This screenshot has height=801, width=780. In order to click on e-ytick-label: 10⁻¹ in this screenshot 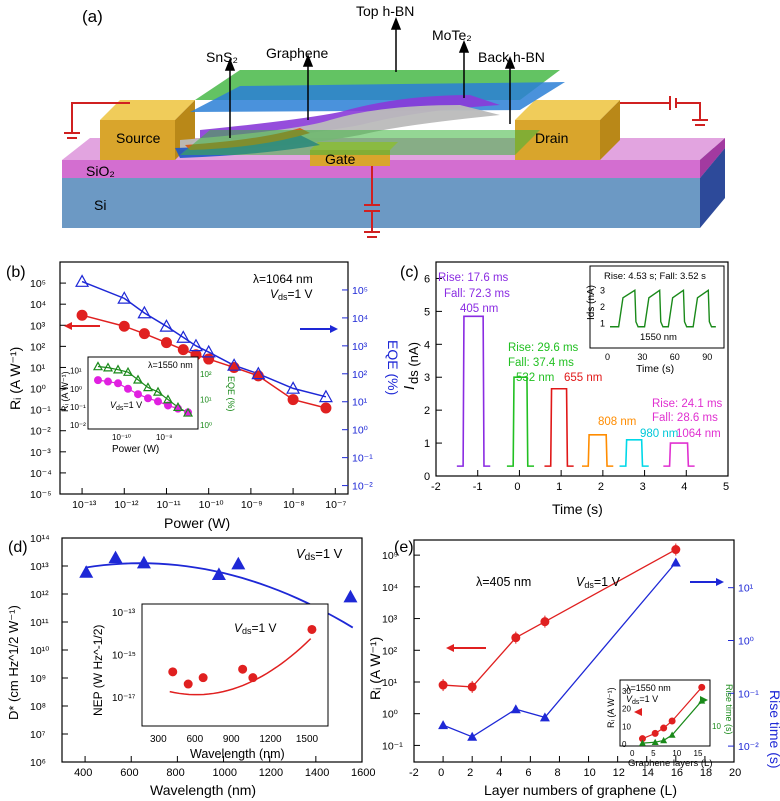, I will do `click(392, 746)`.